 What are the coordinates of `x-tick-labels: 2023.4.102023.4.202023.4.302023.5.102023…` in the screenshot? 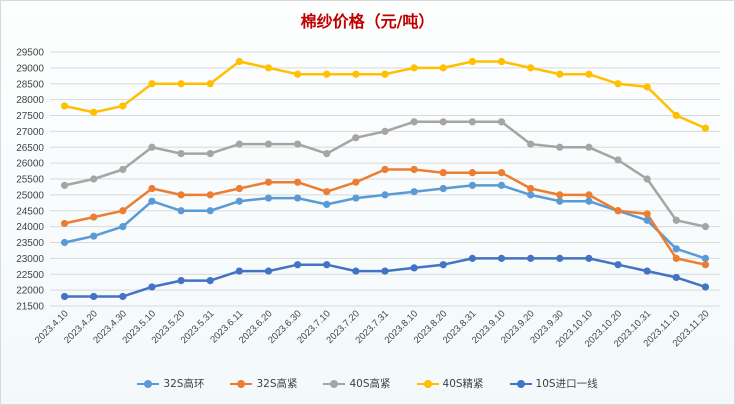 It's located at (372, 328).